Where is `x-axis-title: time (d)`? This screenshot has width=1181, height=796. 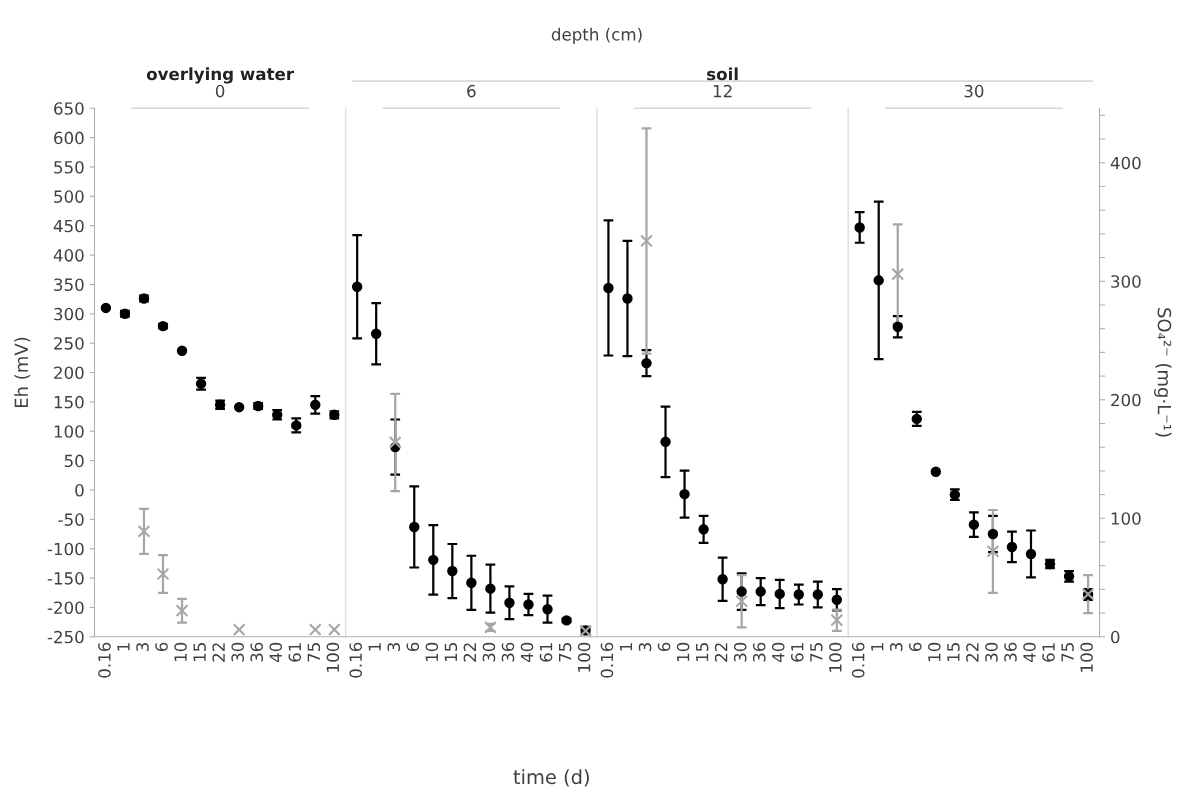
x-axis-title: time (d) is located at coordinates (551, 778).